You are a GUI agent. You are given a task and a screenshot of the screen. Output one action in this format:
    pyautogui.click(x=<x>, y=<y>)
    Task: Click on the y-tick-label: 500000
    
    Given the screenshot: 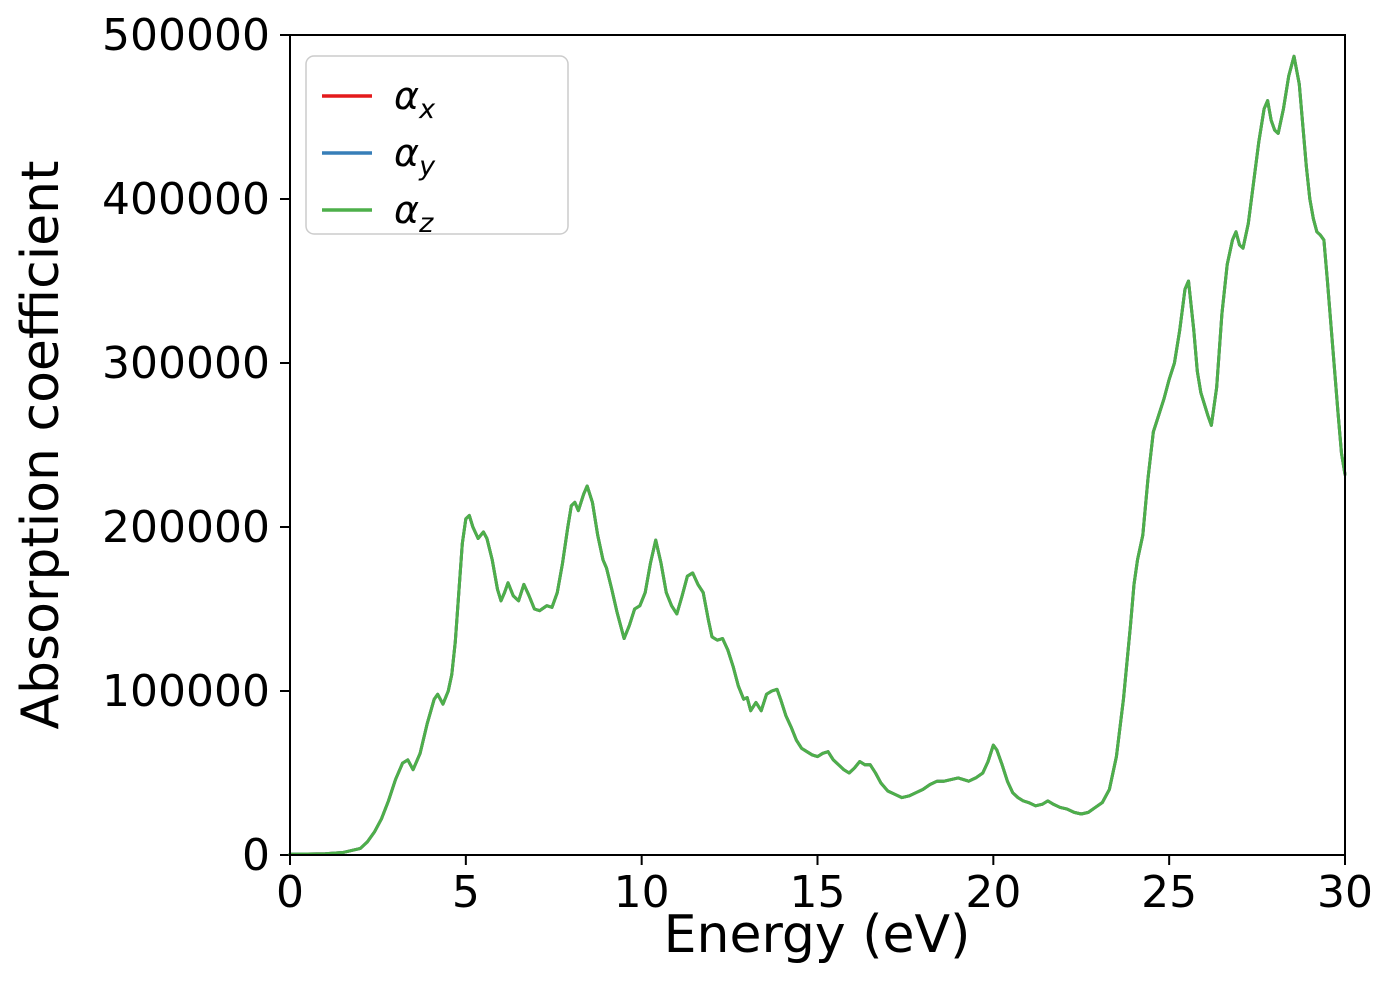 What is the action you would take?
    pyautogui.click(x=186, y=35)
    